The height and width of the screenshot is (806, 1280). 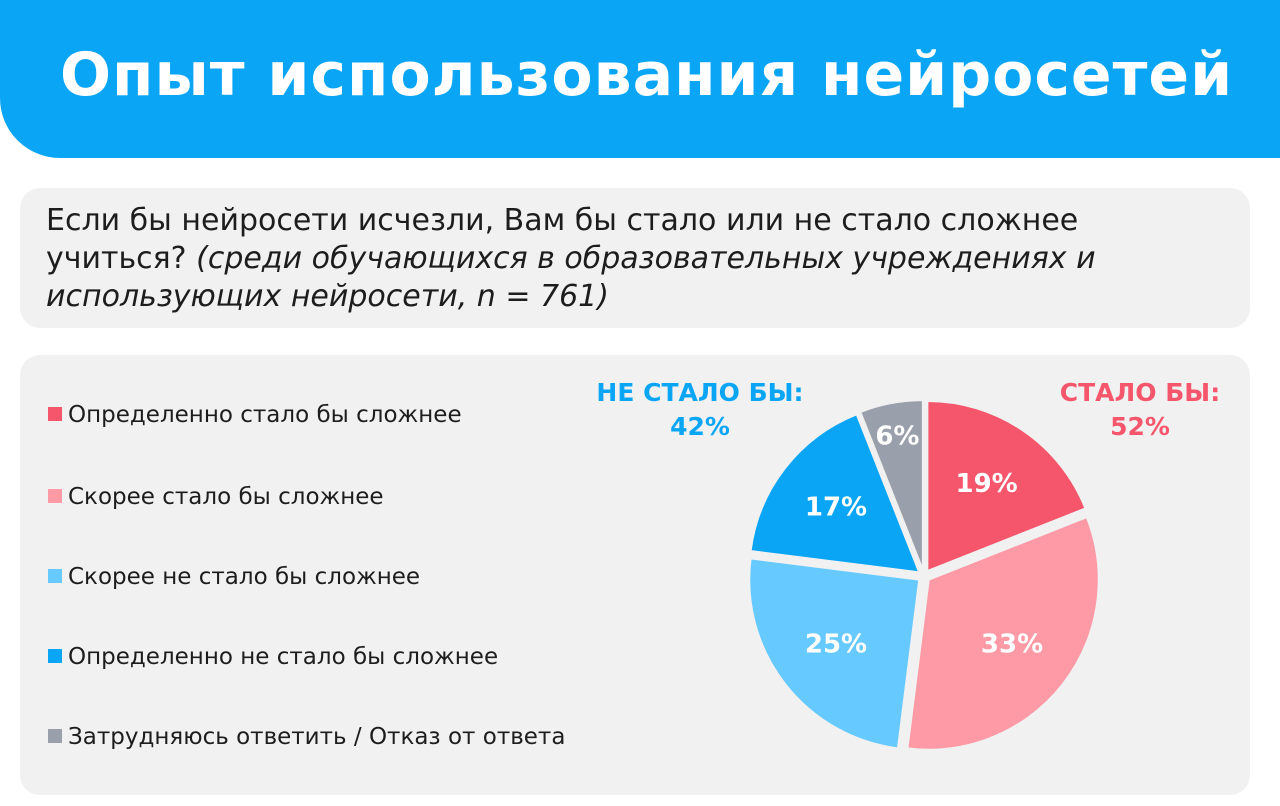 I want to click on pie-slice-label: 17%, so click(x=836, y=508).